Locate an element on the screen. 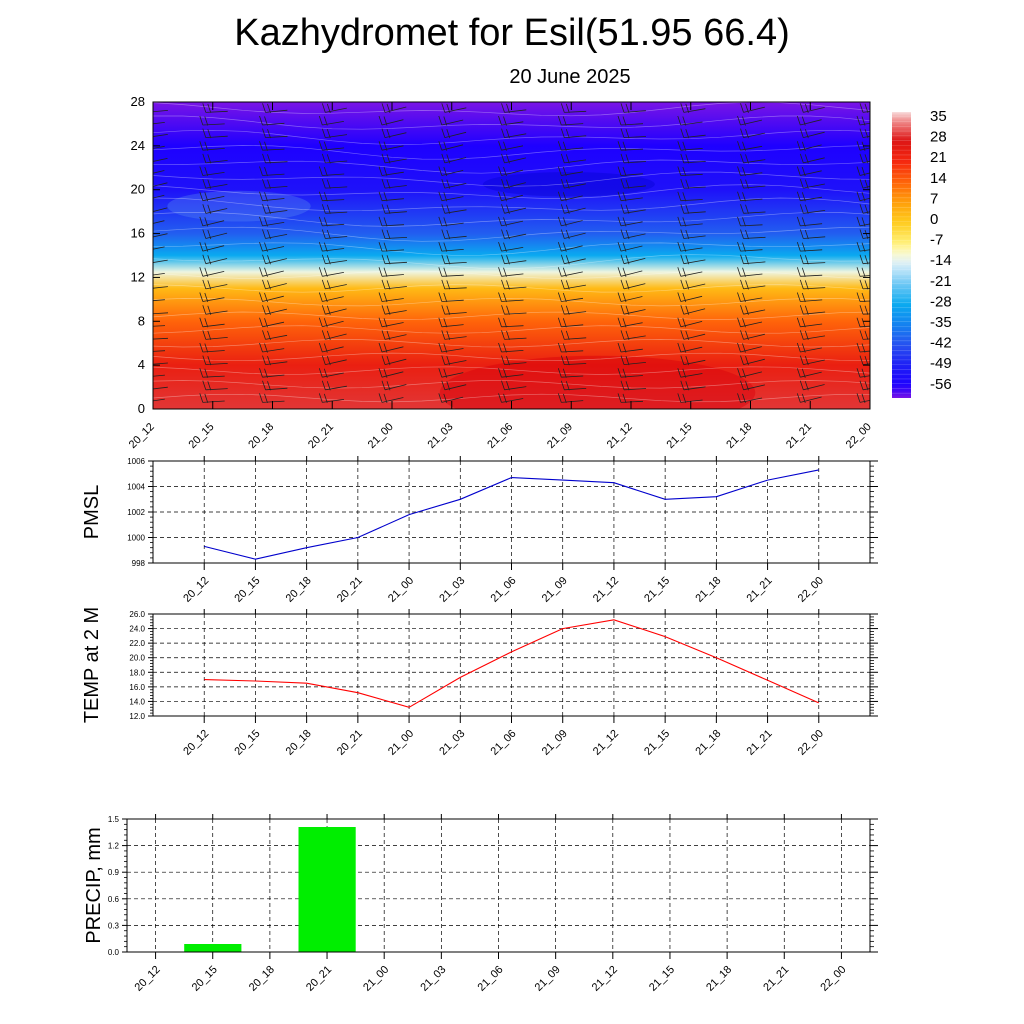  x-tick-label: 20_12 is located at coordinates (196, 590).